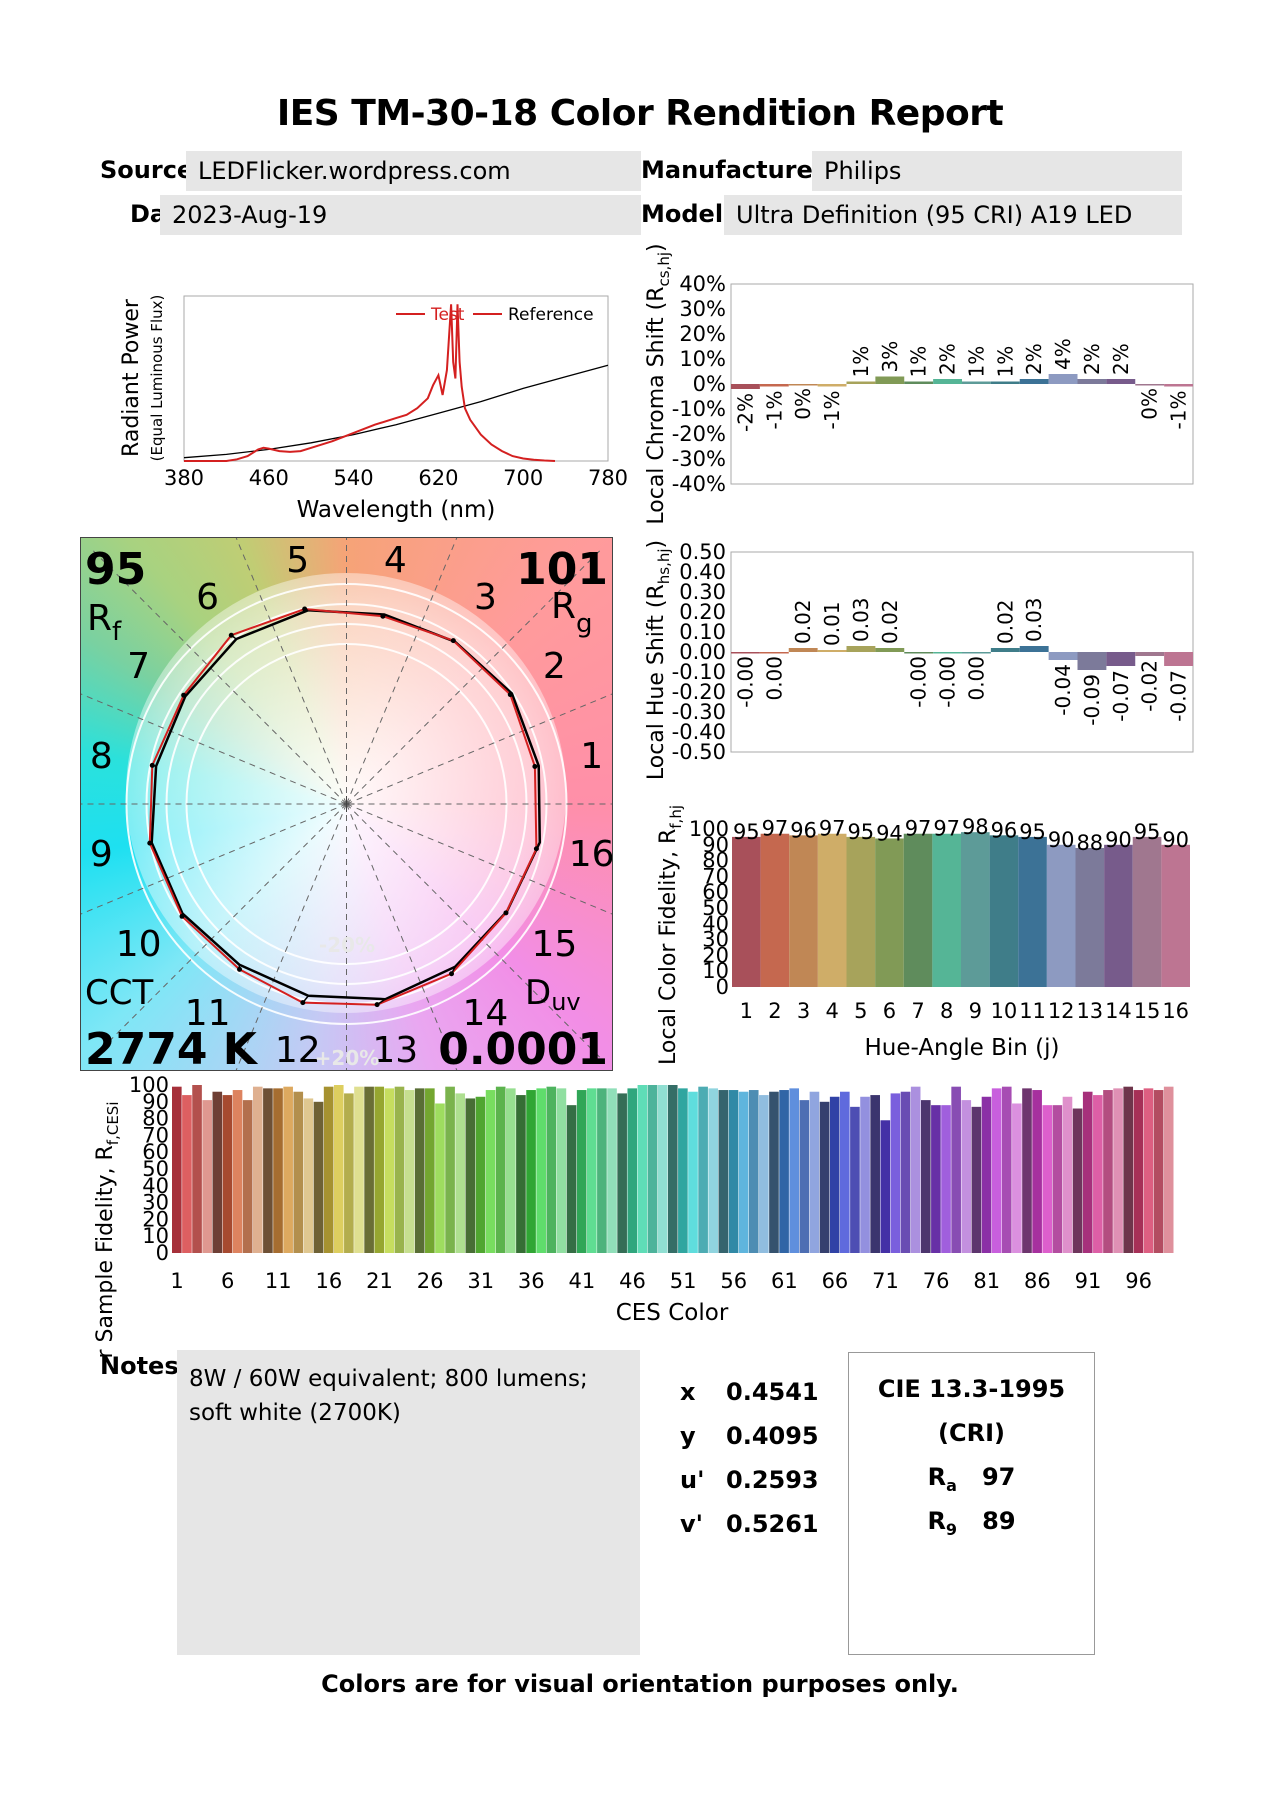 This screenshot has width=1280, height=1810. I want to click on hue-label-11: 0.03, so click(1034, 619).